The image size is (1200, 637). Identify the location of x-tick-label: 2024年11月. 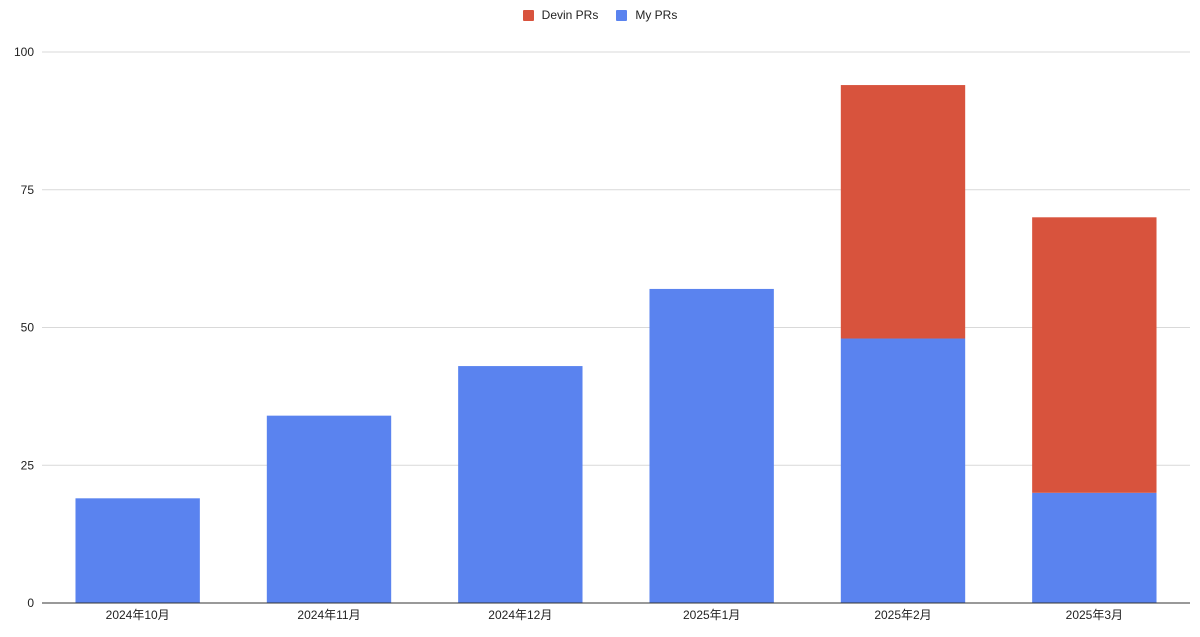
(328, 615).